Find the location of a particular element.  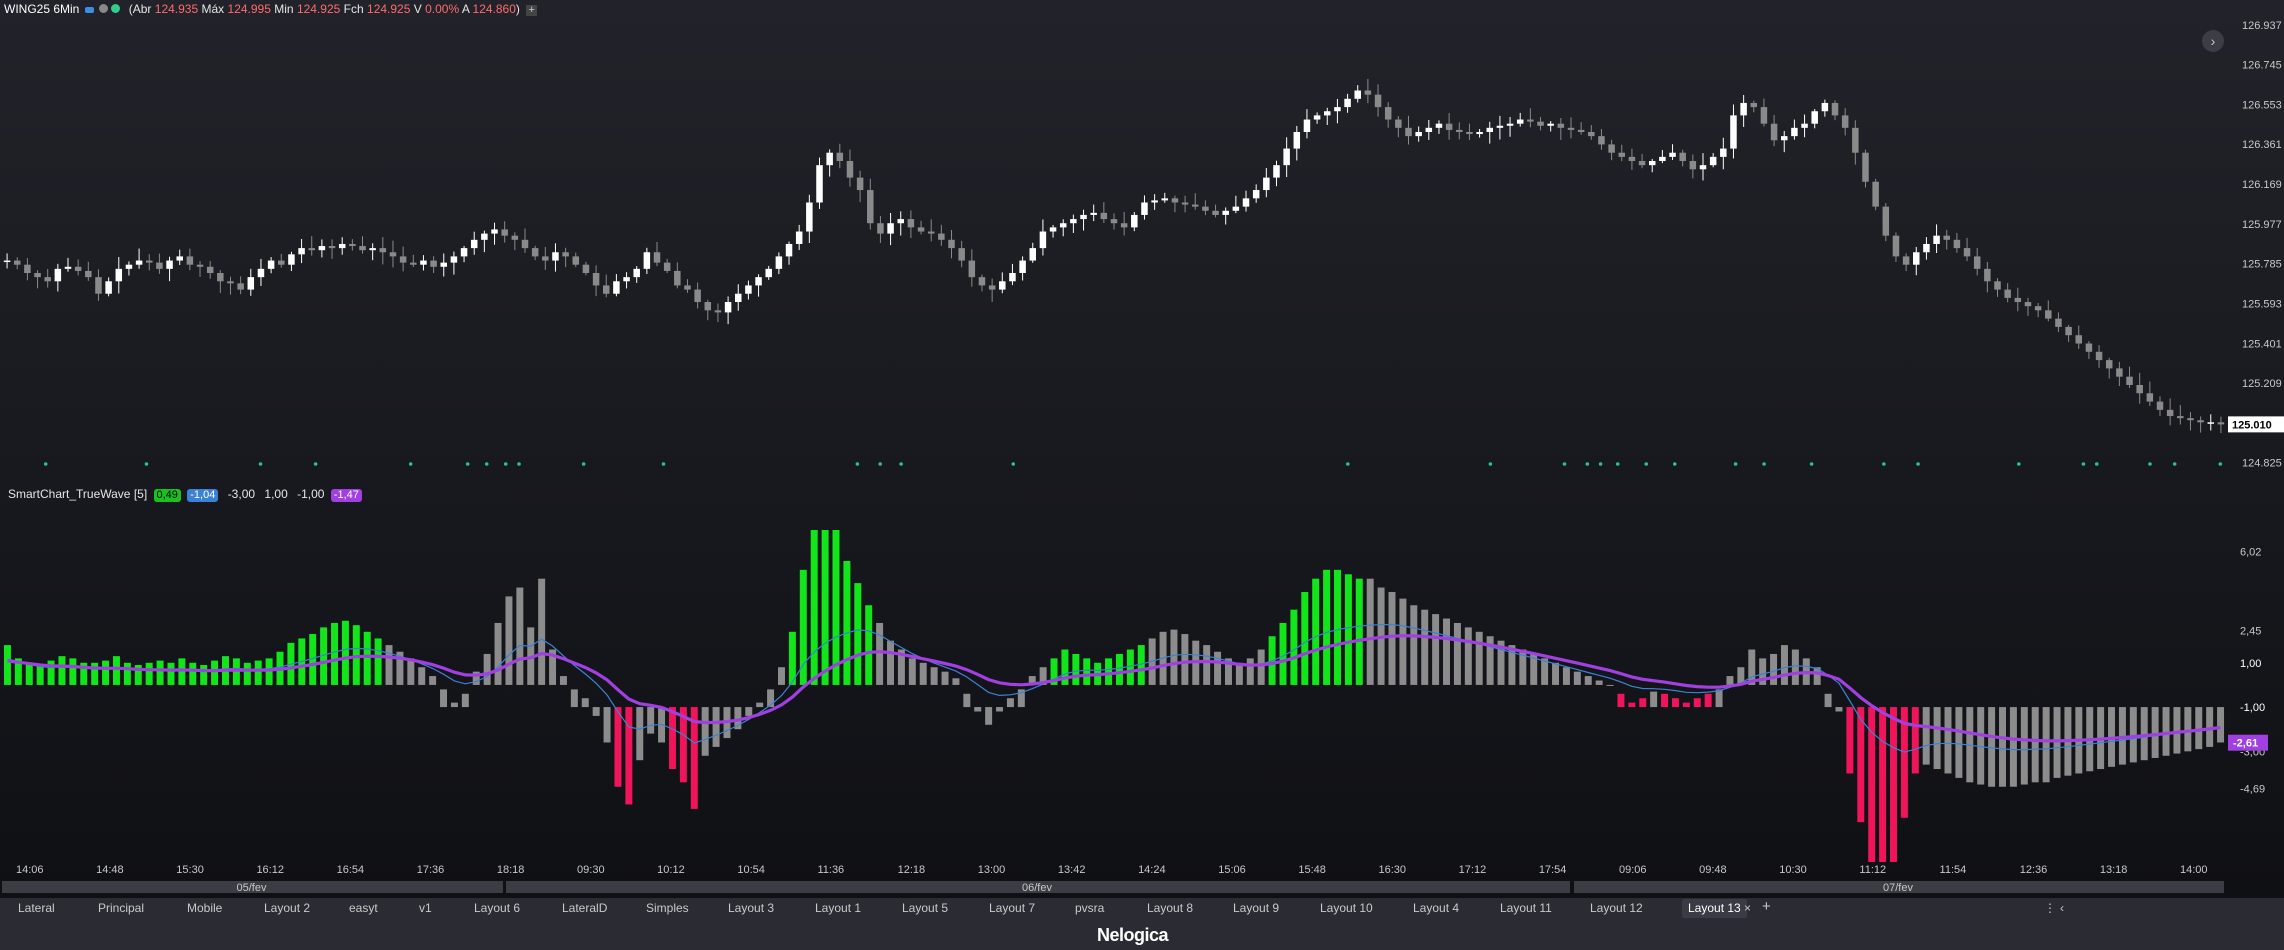

tab-layout-6: Layout 6 is located at coordinates (497, 908).